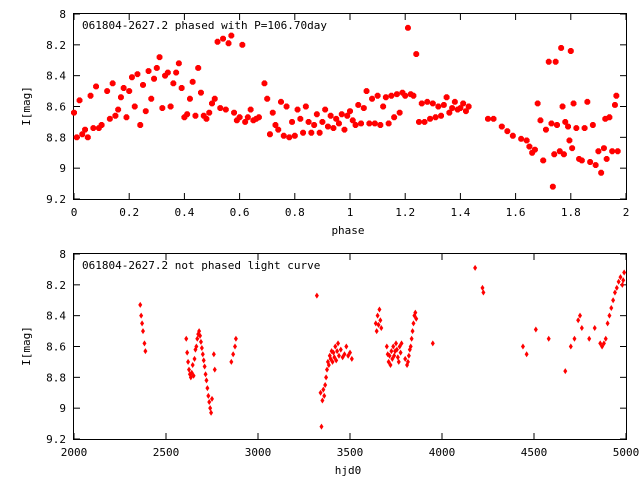 The width and height of the screenshot is (640, 480). Describe the element at coordinates (295, 212) in the screenshot. I see `phased-x-tick-label: 0.8` at that location.